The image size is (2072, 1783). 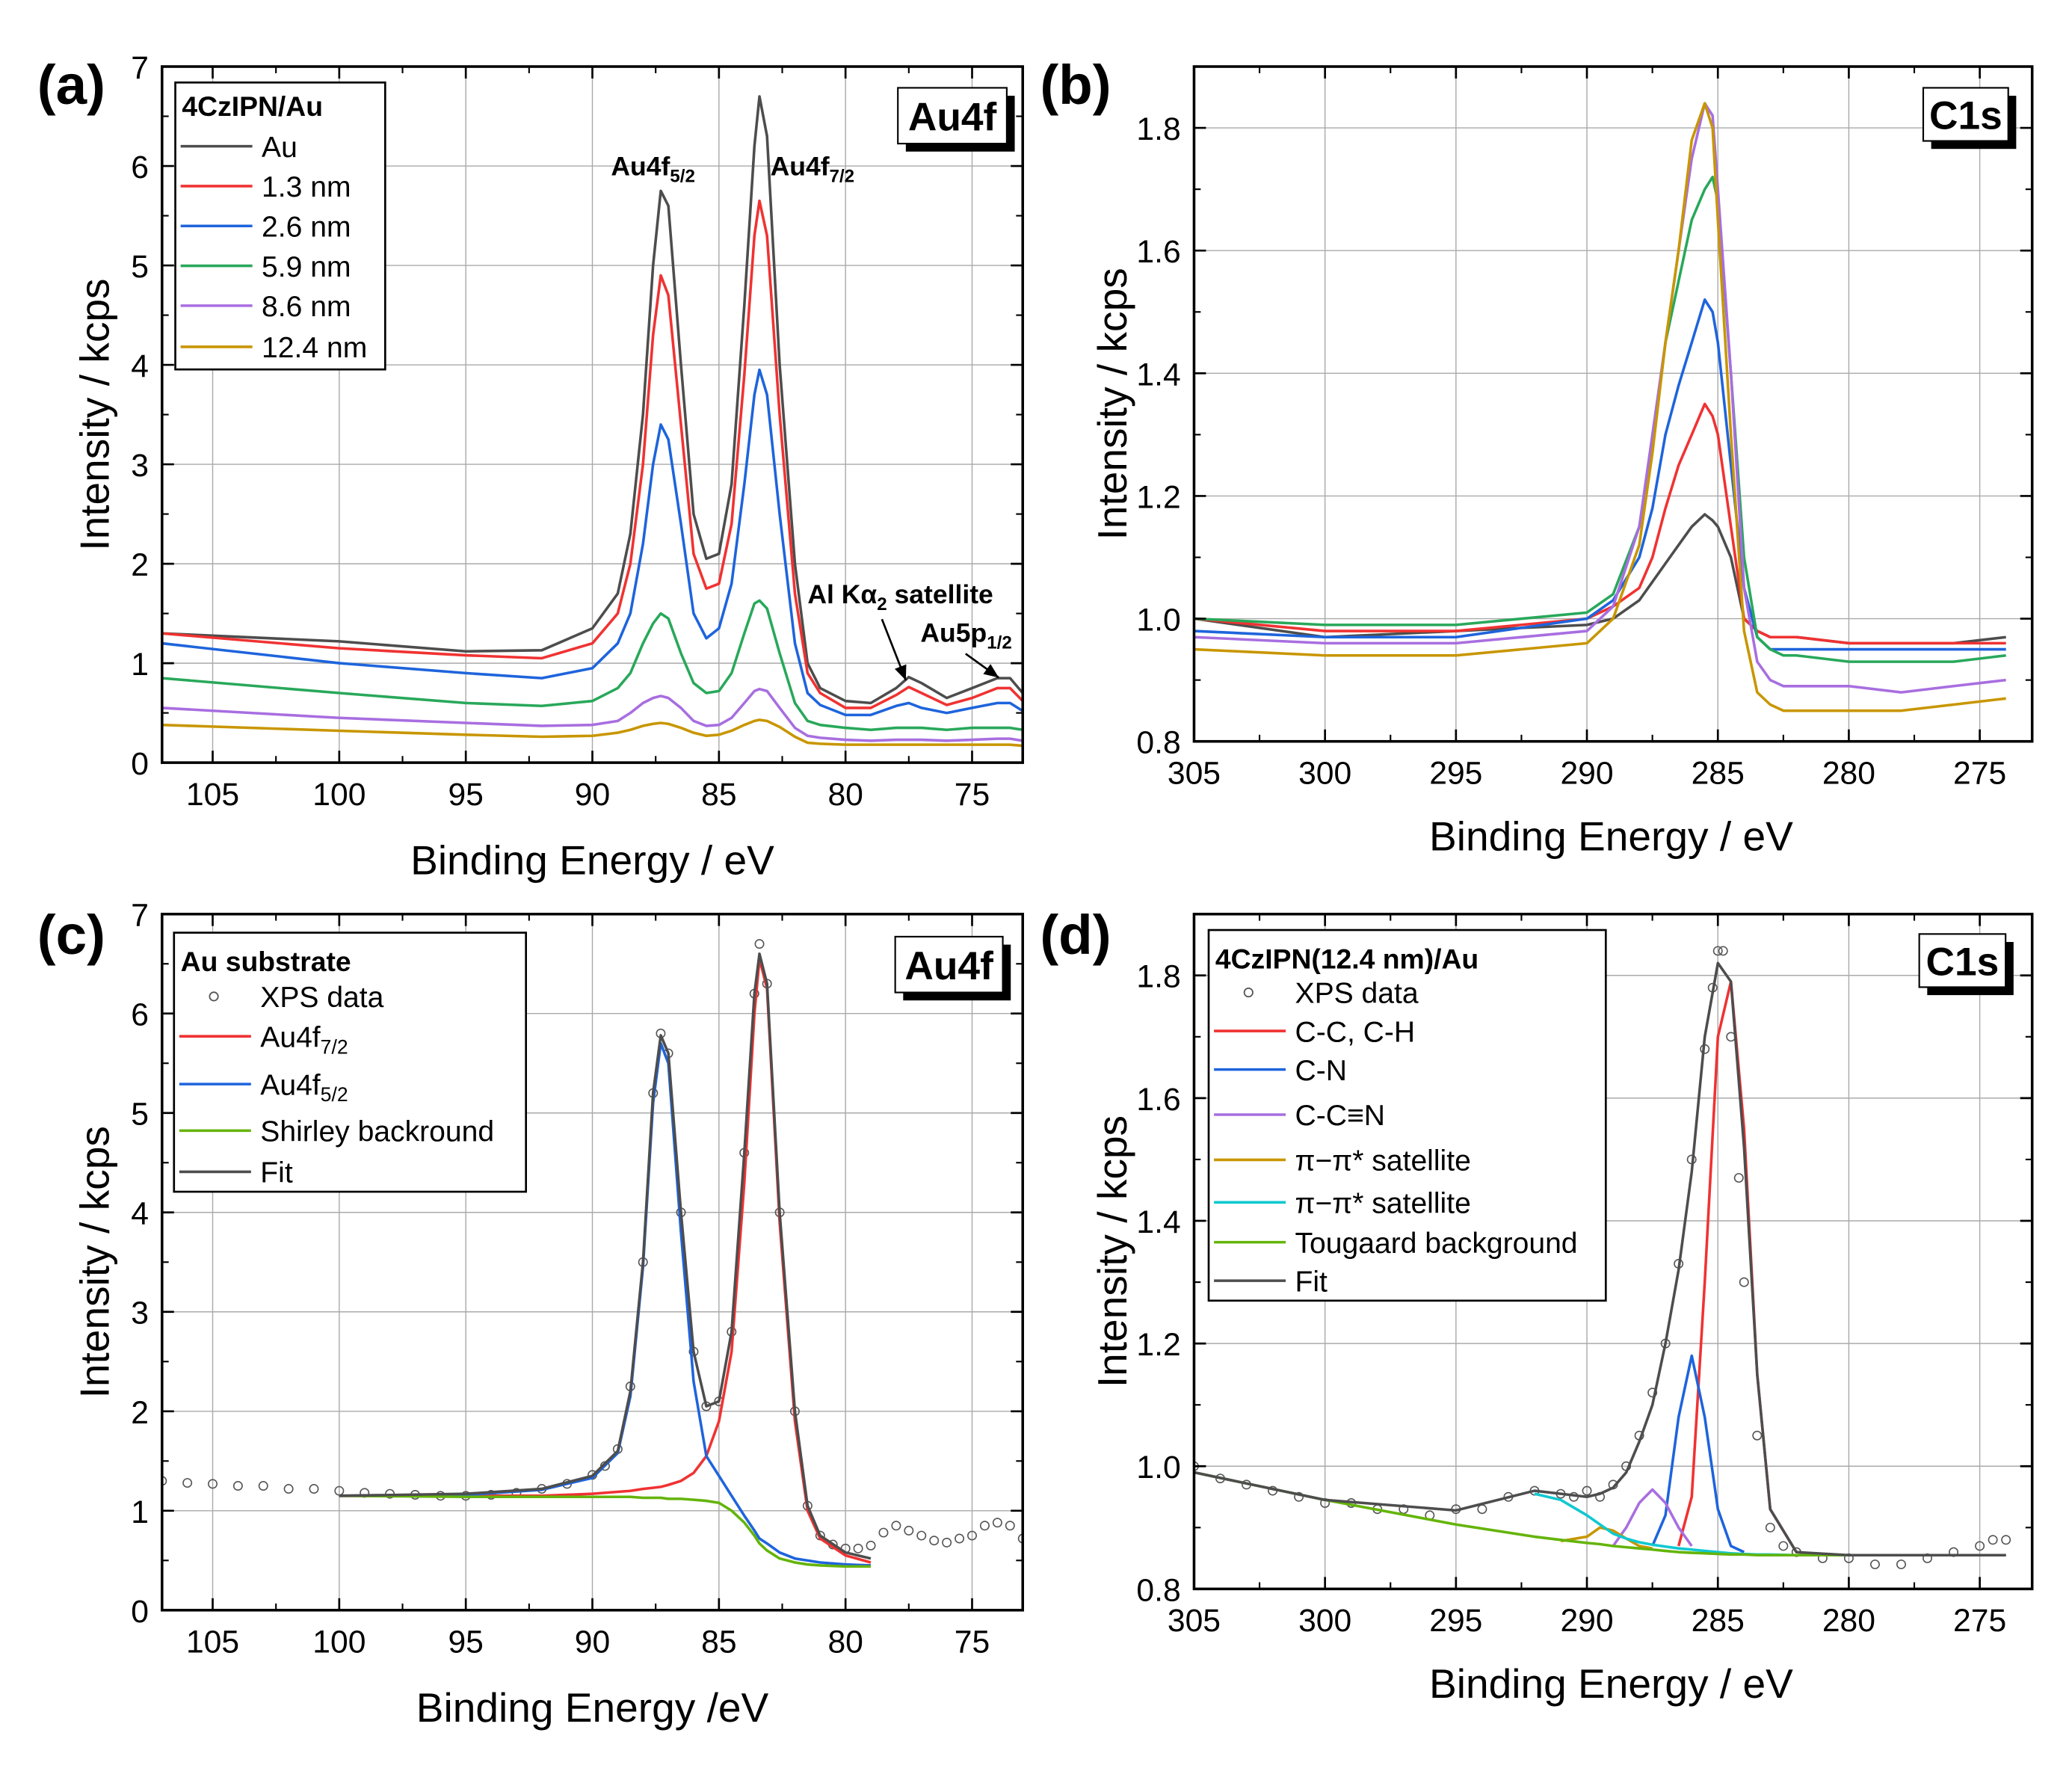 I want to click on y-tick-label: 2, so click(x=140, y=1413).